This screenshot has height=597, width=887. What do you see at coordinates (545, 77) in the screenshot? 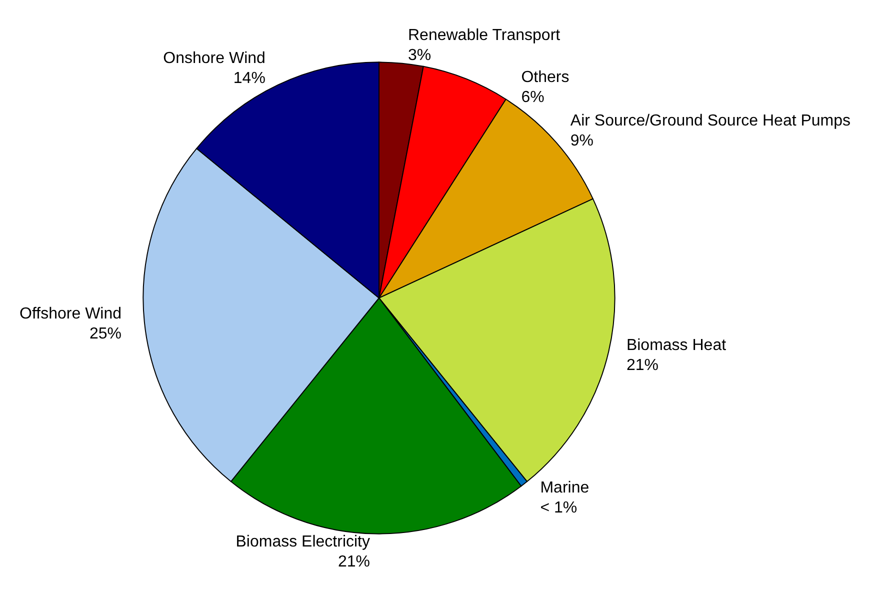
I see `slice-label: Others` at bounding box center [545, 77].